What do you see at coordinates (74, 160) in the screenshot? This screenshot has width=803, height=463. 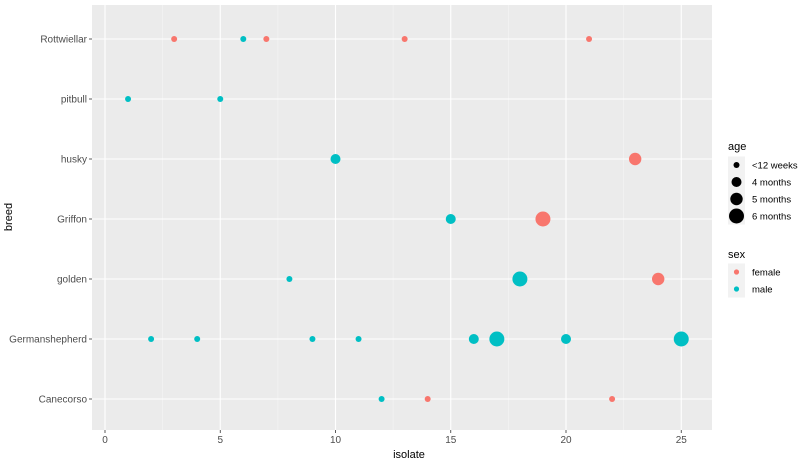 I see `y-tick-label: husky` at bounding box center [74, 160].